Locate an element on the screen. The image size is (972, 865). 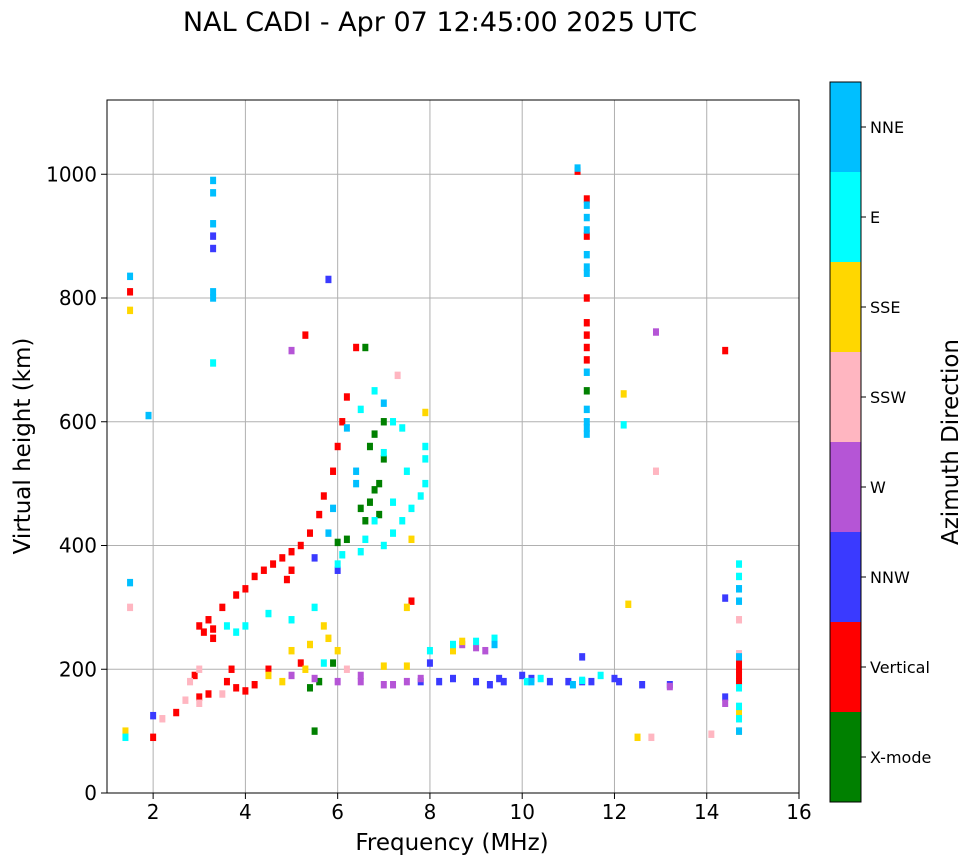
y-axis-label: Virtual height (km) is located at coordinates (23, 446).